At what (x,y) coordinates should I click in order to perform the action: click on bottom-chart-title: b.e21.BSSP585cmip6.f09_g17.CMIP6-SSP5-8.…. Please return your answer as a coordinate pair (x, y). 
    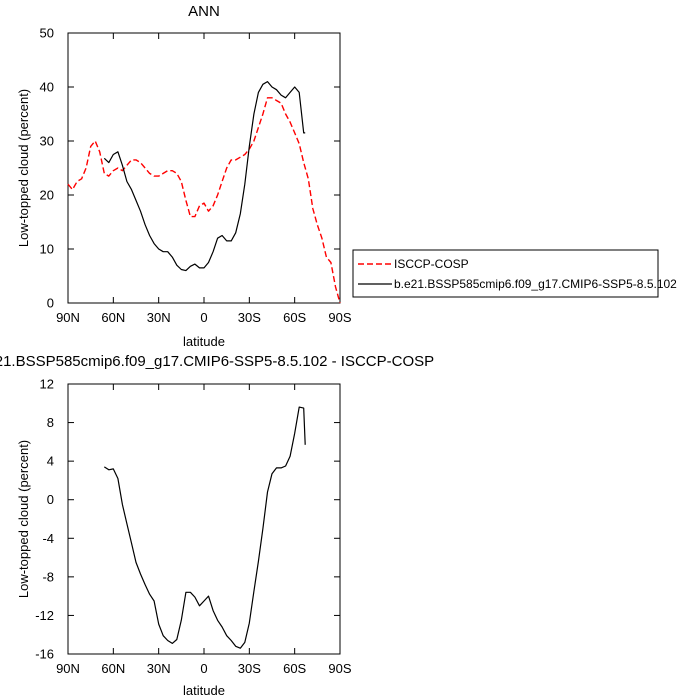
    Looking at the image, I should click on (217, 361).